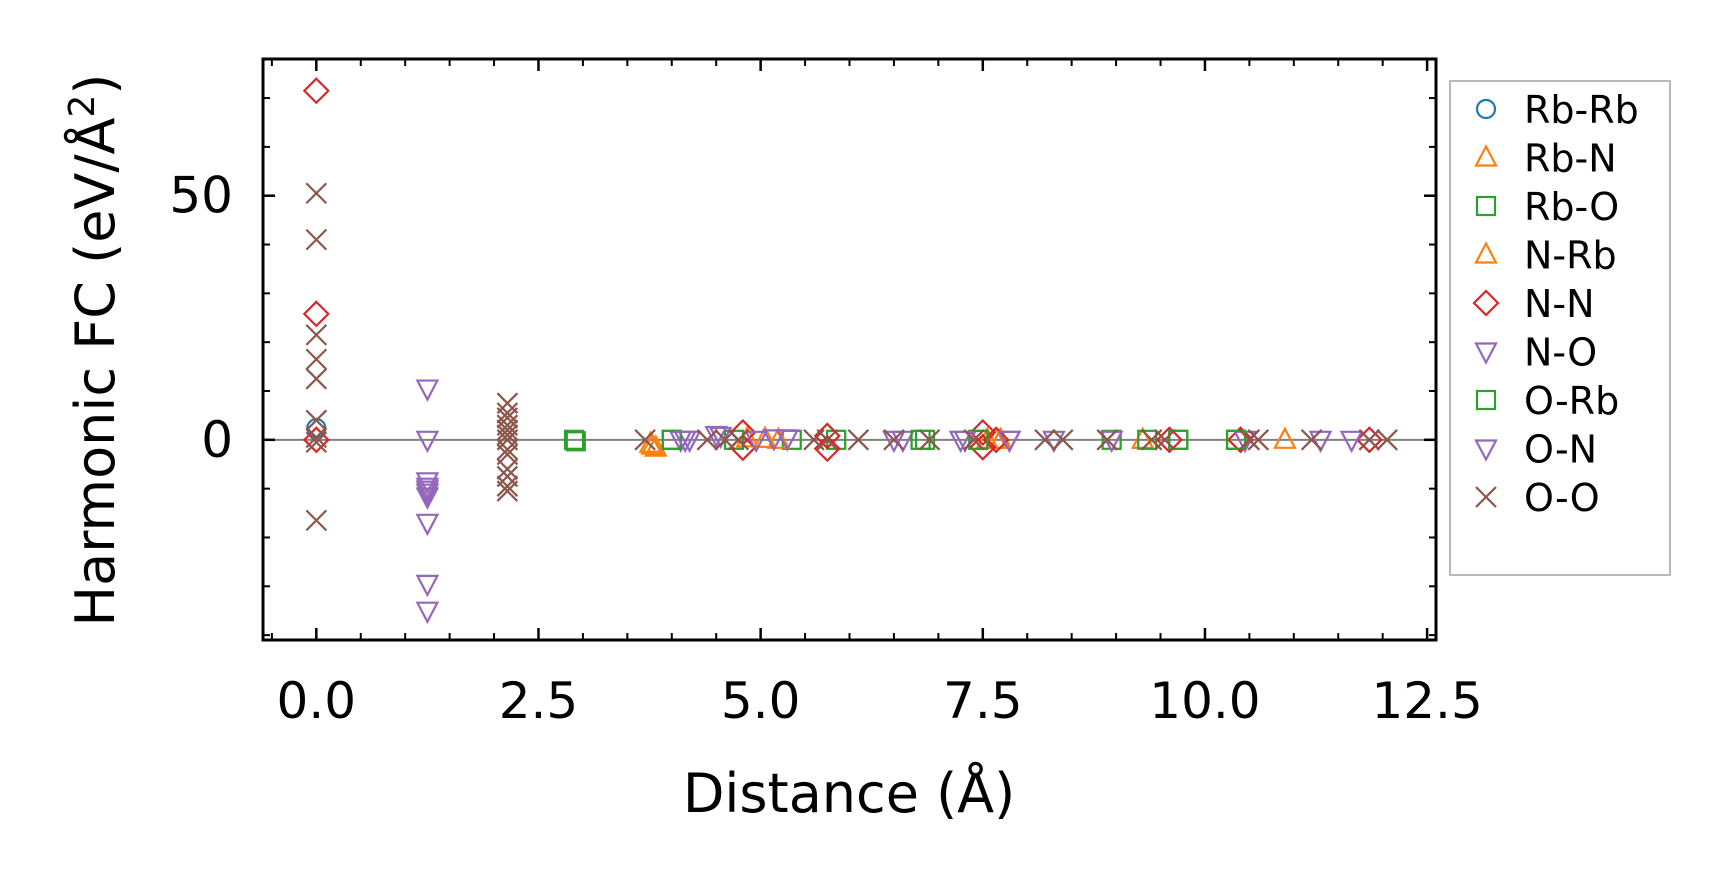 This screenshot has width=1723, height=883. I want to click on legend-entry: O-O, so click(1537, 498).